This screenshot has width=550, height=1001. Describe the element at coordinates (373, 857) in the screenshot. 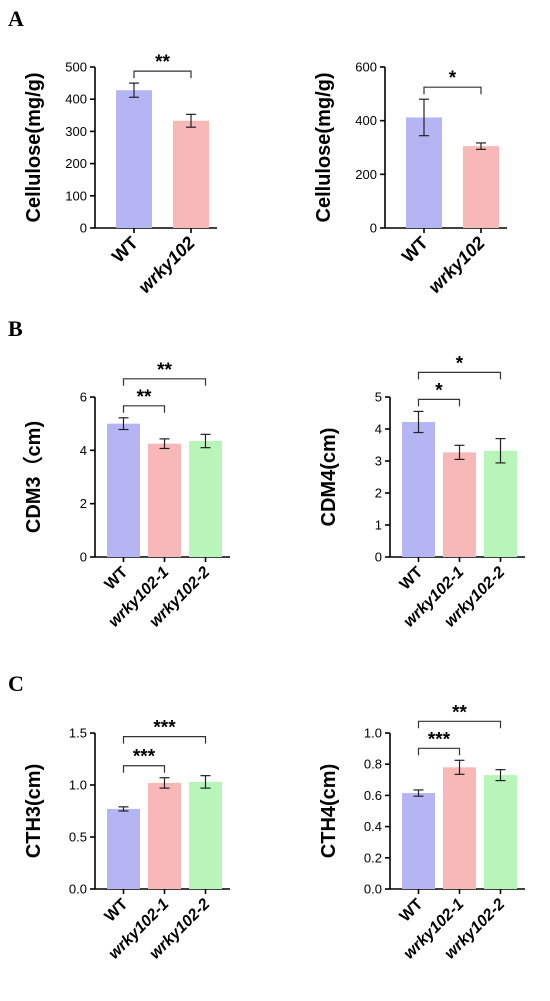

I see `y-tick-label: 0.2` at that location.